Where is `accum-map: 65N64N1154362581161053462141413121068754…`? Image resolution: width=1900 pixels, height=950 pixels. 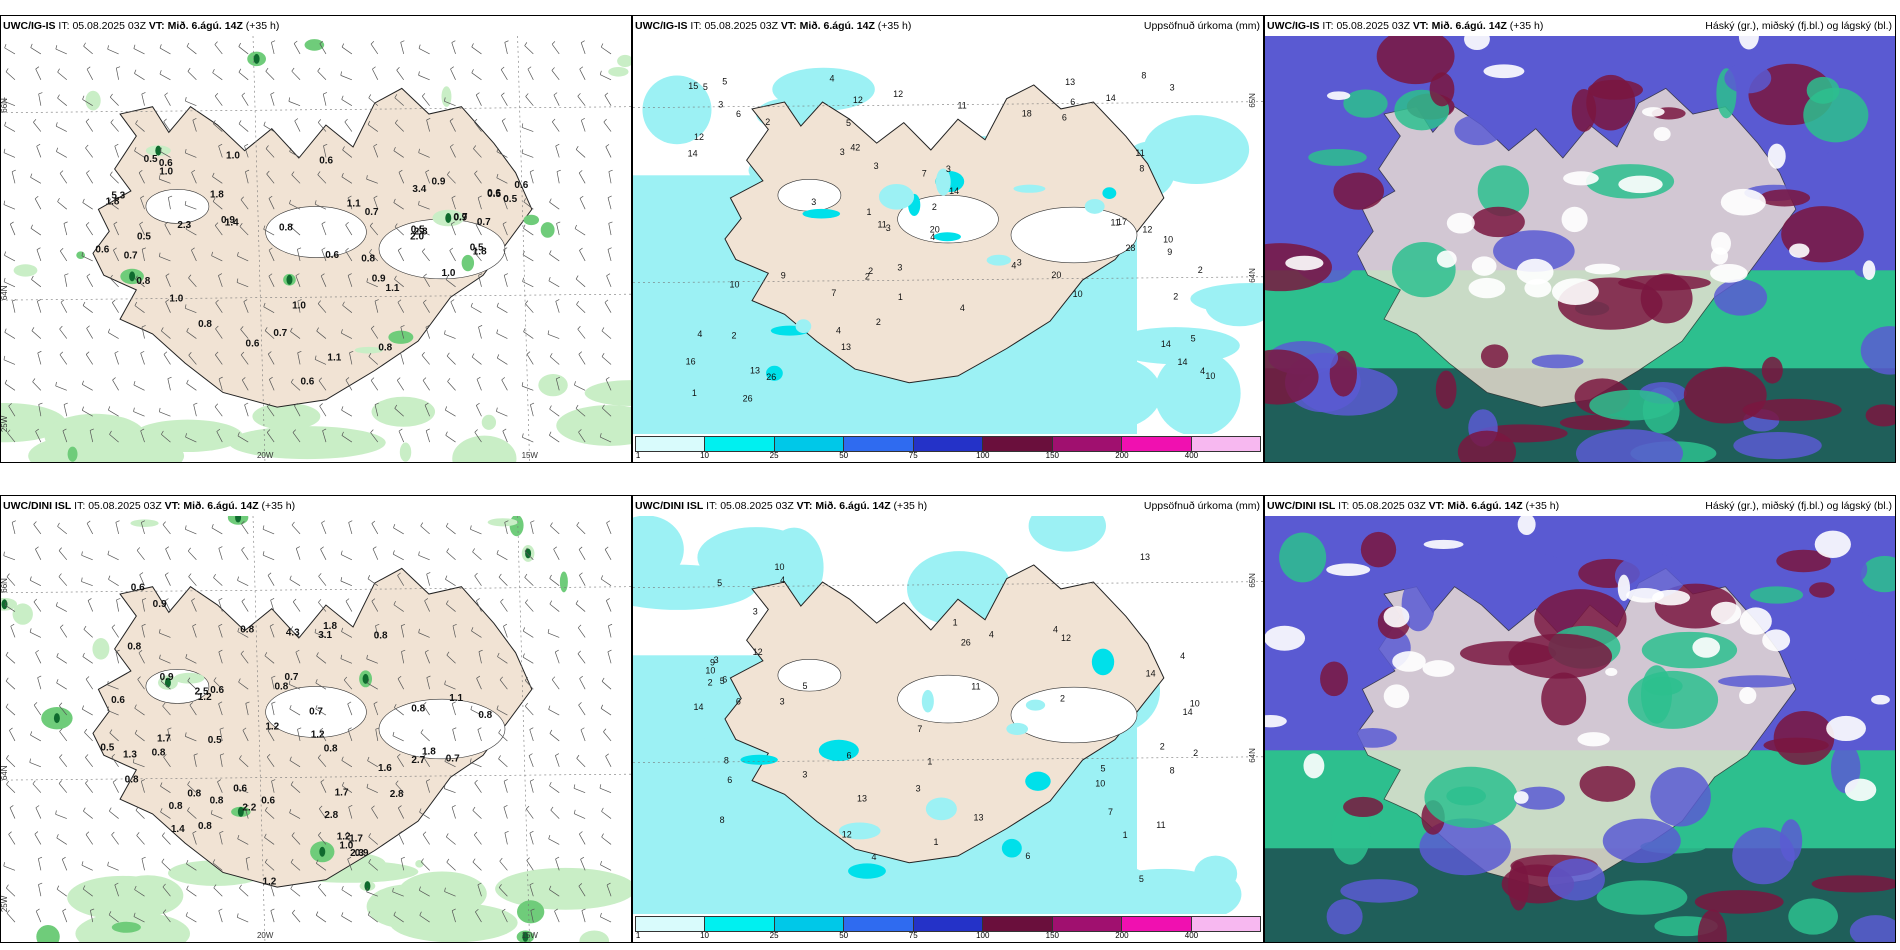 accum-map: 65N64N1154362581161053462141413121068754… is located at coordinates (948, 715).